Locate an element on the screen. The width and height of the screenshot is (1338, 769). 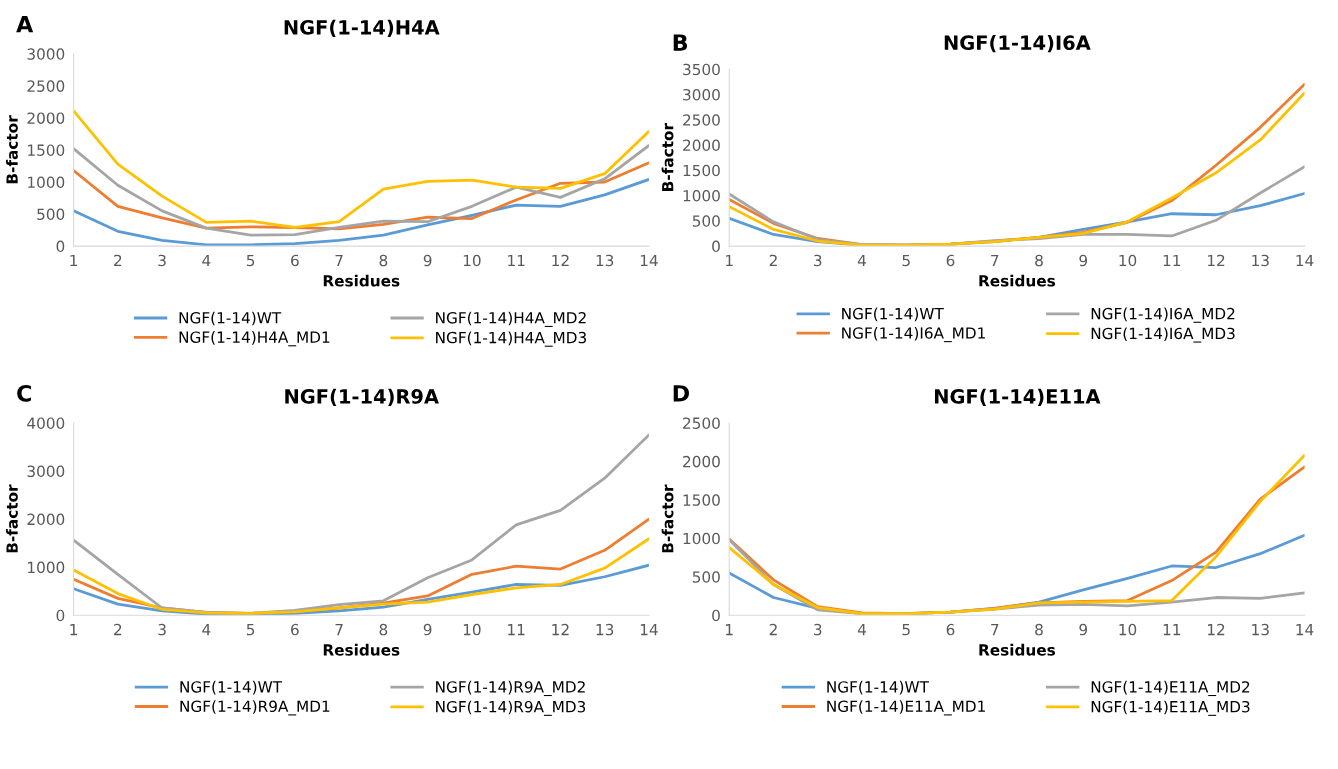
legend-label: NGF(1-14)H4A_MD2 is located at coordinates (511, 319).